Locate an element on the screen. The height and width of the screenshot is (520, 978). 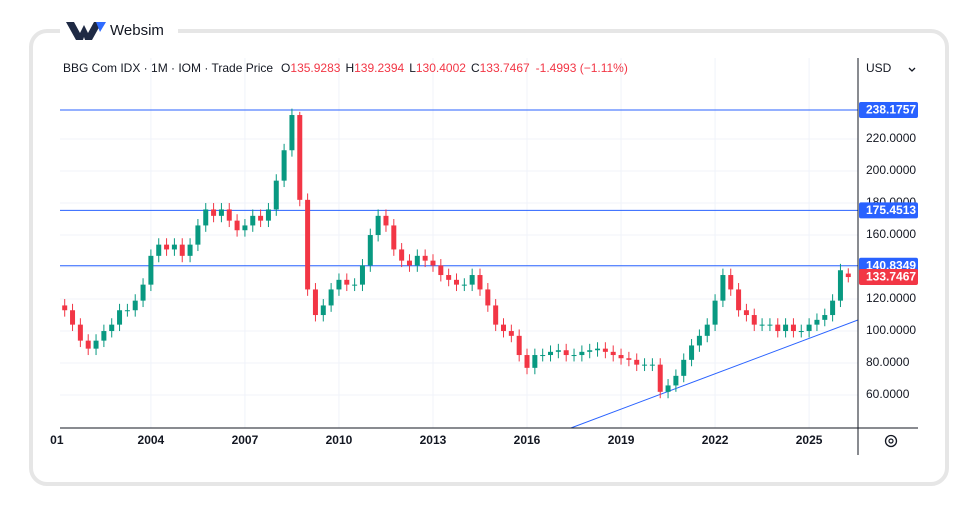
settings-core is located at coordinates (891, 441).